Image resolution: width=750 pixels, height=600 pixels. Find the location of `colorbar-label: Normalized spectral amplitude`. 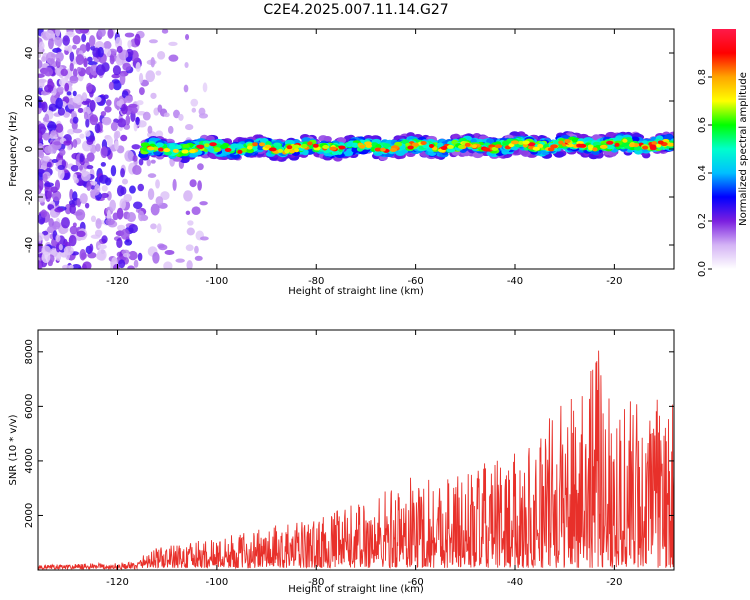

colorbar-label: Normalized spectral amplitude is located at coordinates (743, 149).